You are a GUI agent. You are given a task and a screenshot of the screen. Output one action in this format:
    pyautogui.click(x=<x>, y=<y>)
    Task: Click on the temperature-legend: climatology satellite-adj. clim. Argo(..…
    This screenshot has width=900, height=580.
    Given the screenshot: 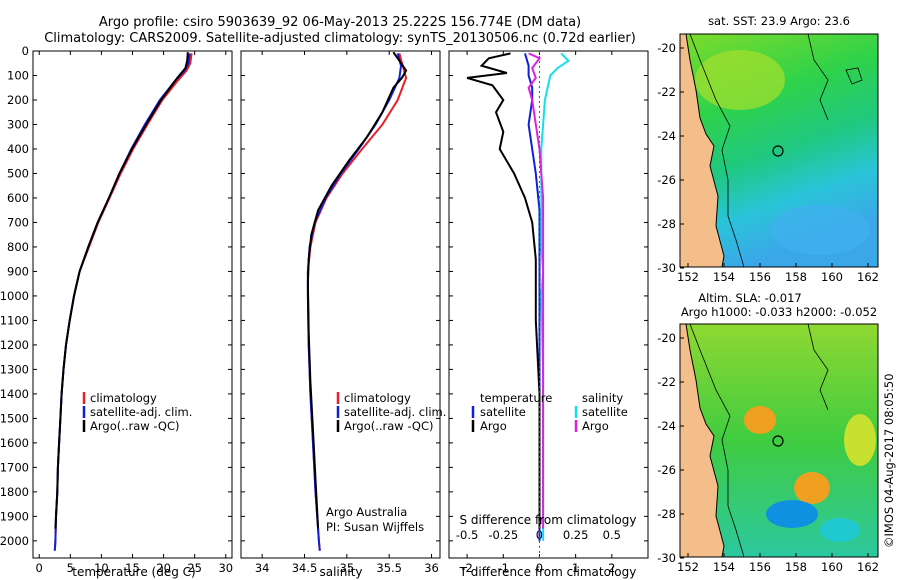 What is the action you would take?
    pyautogui.click(x=137, y=412)
    